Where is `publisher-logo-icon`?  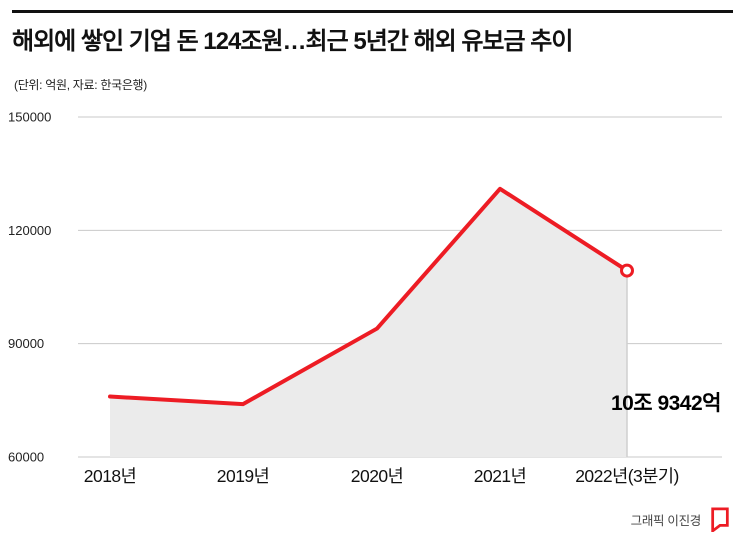
publisher-logo-icon is located at coordinates (720, 519).